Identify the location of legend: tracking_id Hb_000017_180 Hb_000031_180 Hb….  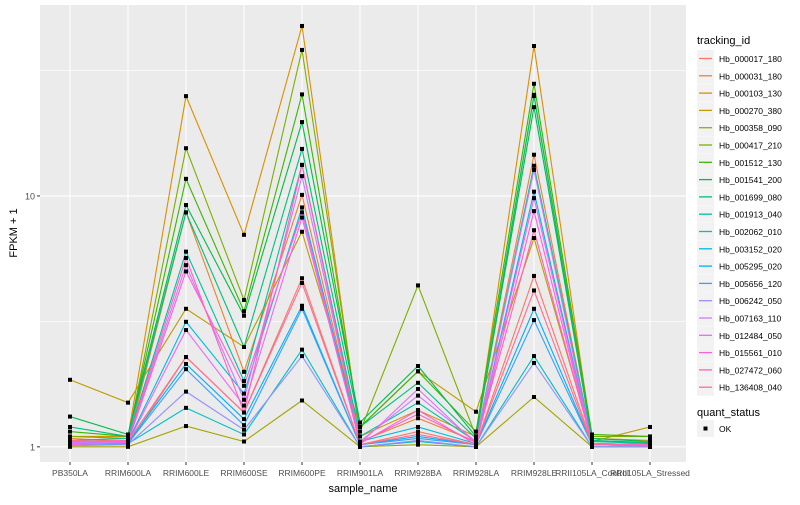
(739, 236).